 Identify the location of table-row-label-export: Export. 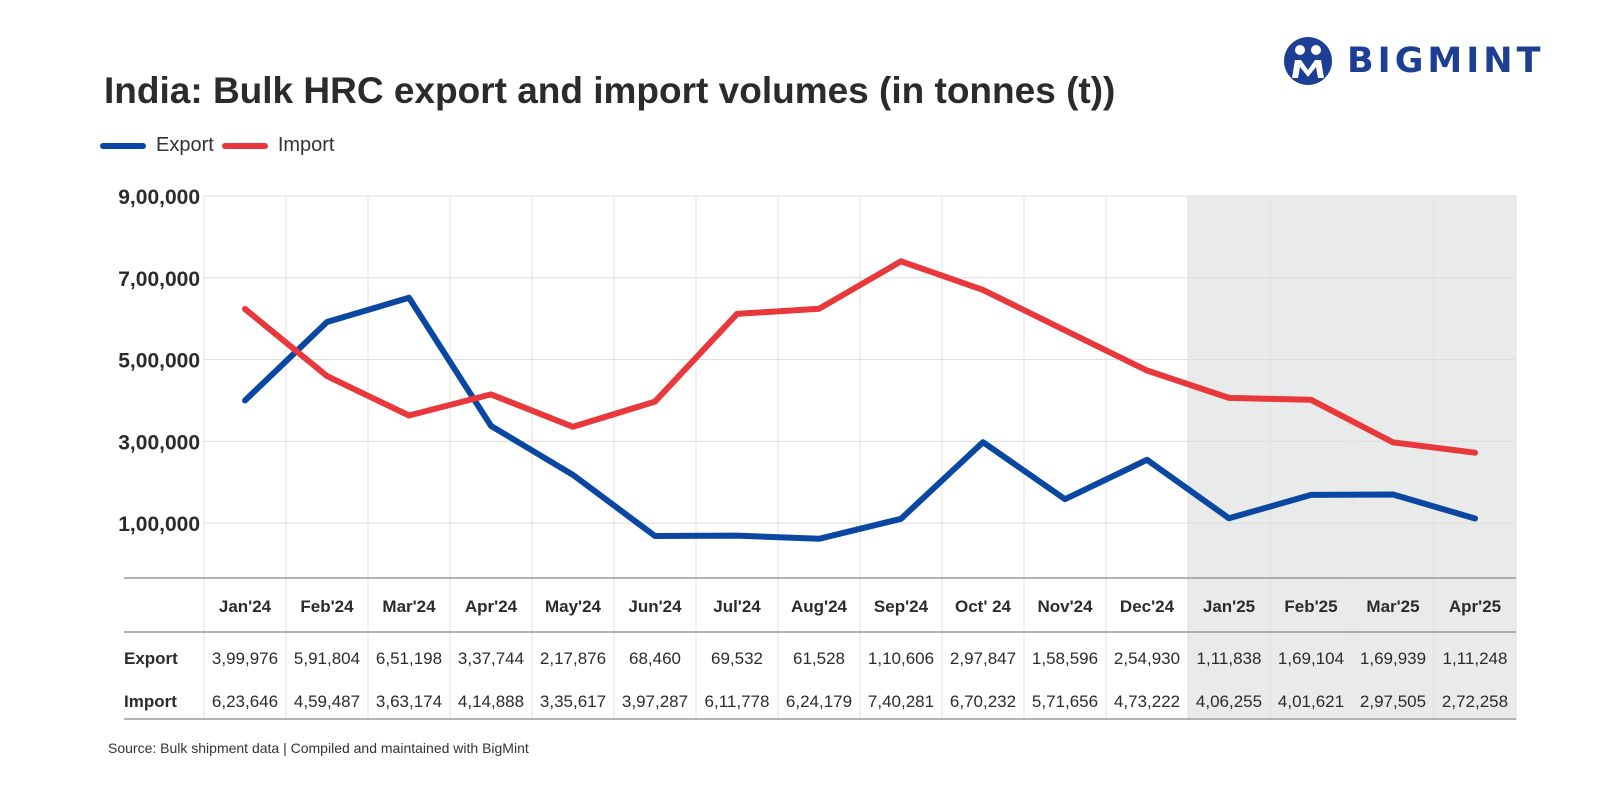
(151, 658).